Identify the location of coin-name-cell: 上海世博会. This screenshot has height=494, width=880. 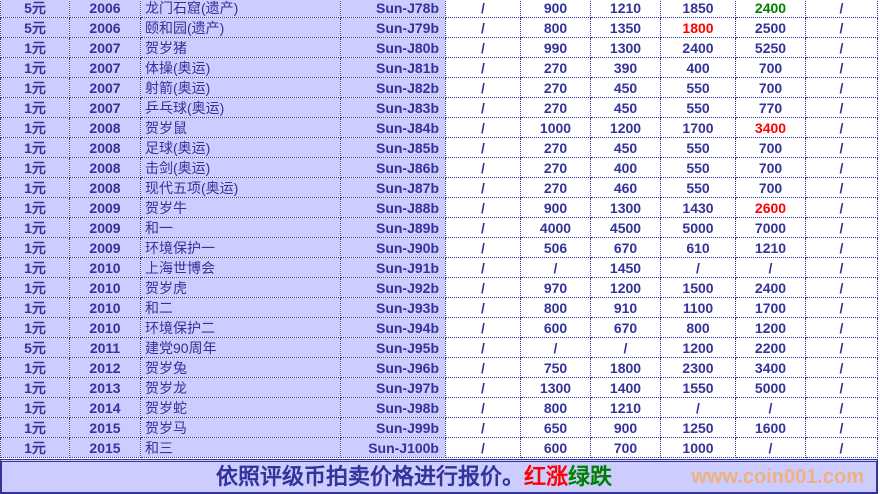
(240, 267).